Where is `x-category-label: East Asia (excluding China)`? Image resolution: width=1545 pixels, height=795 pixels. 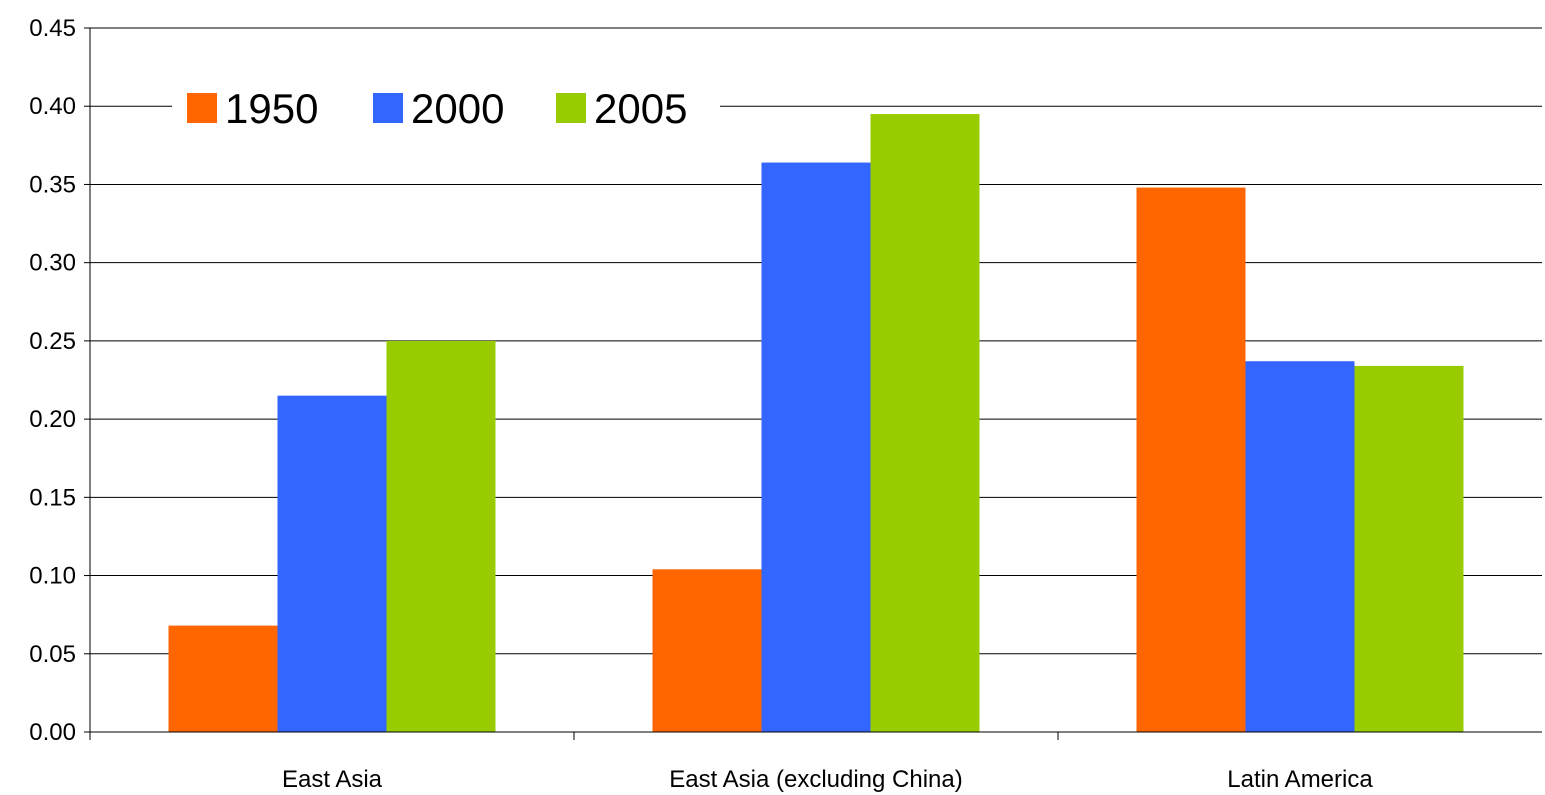 x-category-label: East Asia (excluding China) is located at coordinates (815, 779).